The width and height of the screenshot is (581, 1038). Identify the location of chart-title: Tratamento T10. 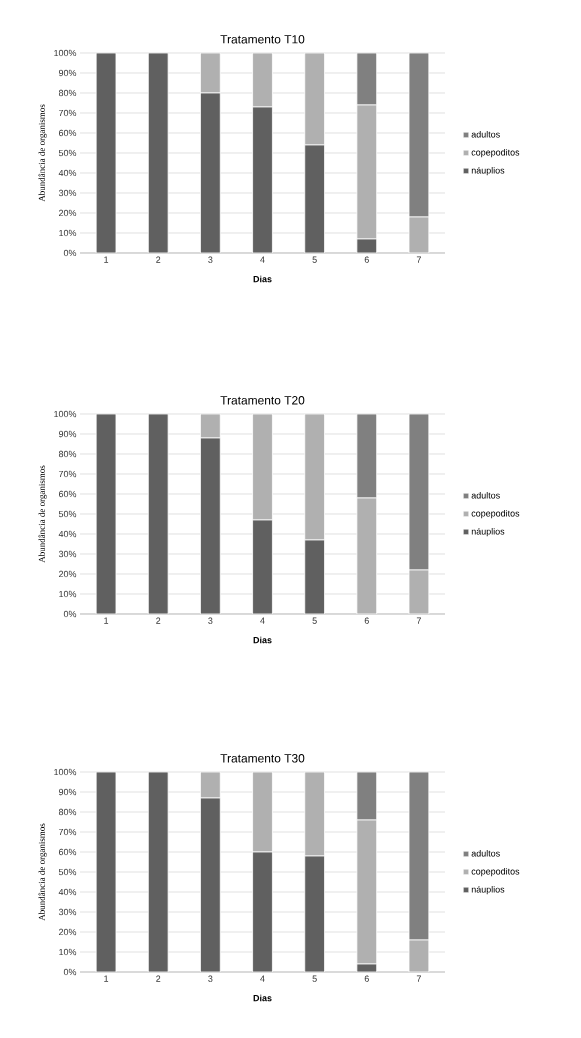
(262, 39).